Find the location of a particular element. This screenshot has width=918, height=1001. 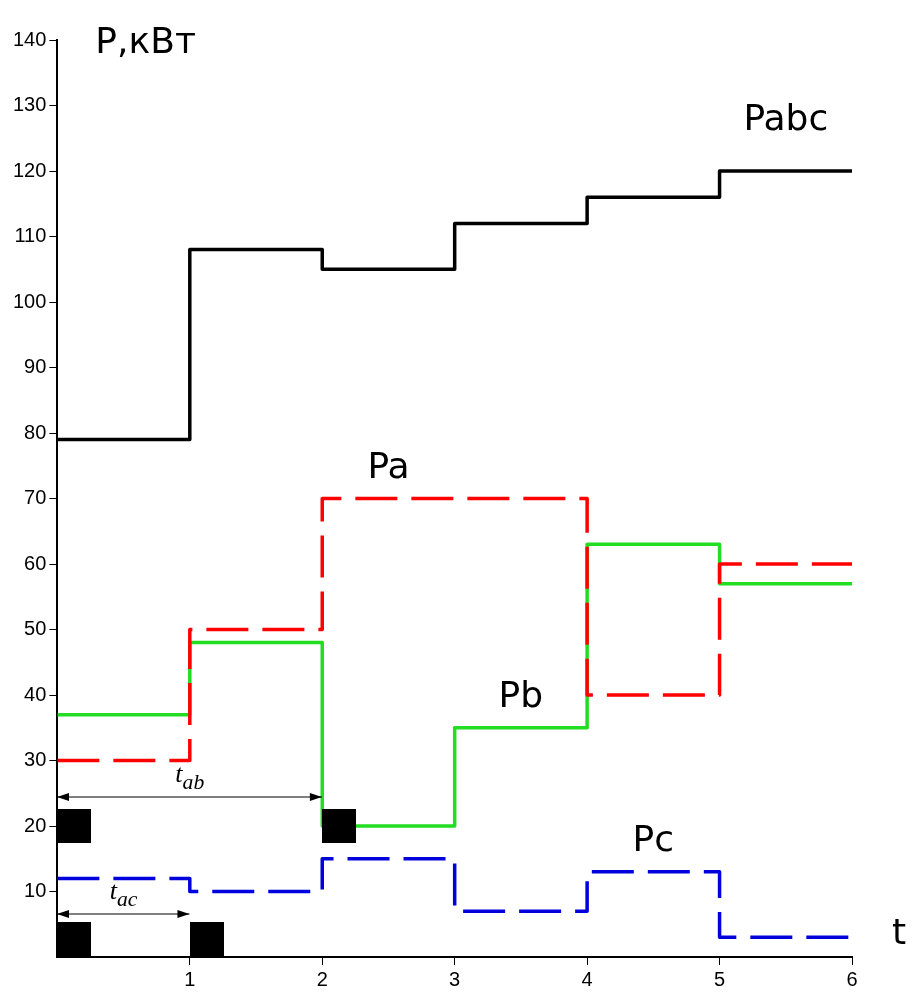

series-label: Pb is located at coordinates (521, 695).